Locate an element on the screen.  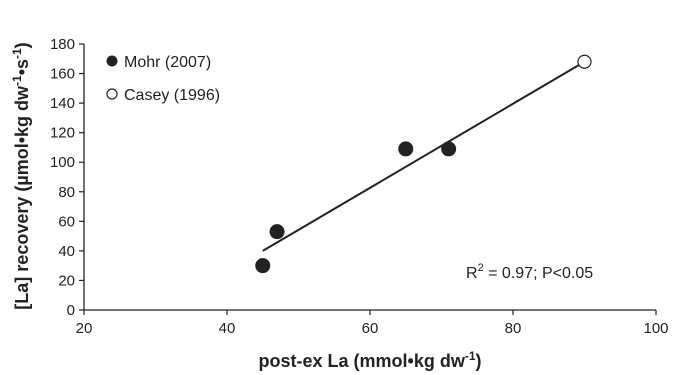
x-tick-label: 60 is located at coordinates (370, 328).